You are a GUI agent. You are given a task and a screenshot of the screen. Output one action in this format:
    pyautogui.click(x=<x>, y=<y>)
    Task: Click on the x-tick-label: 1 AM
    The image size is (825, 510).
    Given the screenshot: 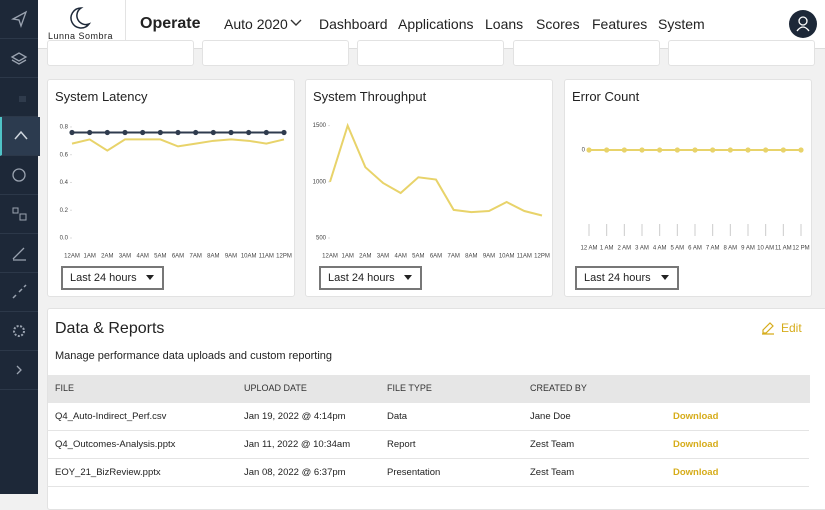 What is the action you would take?
    pyautogui.click(x=607, y=249)
    